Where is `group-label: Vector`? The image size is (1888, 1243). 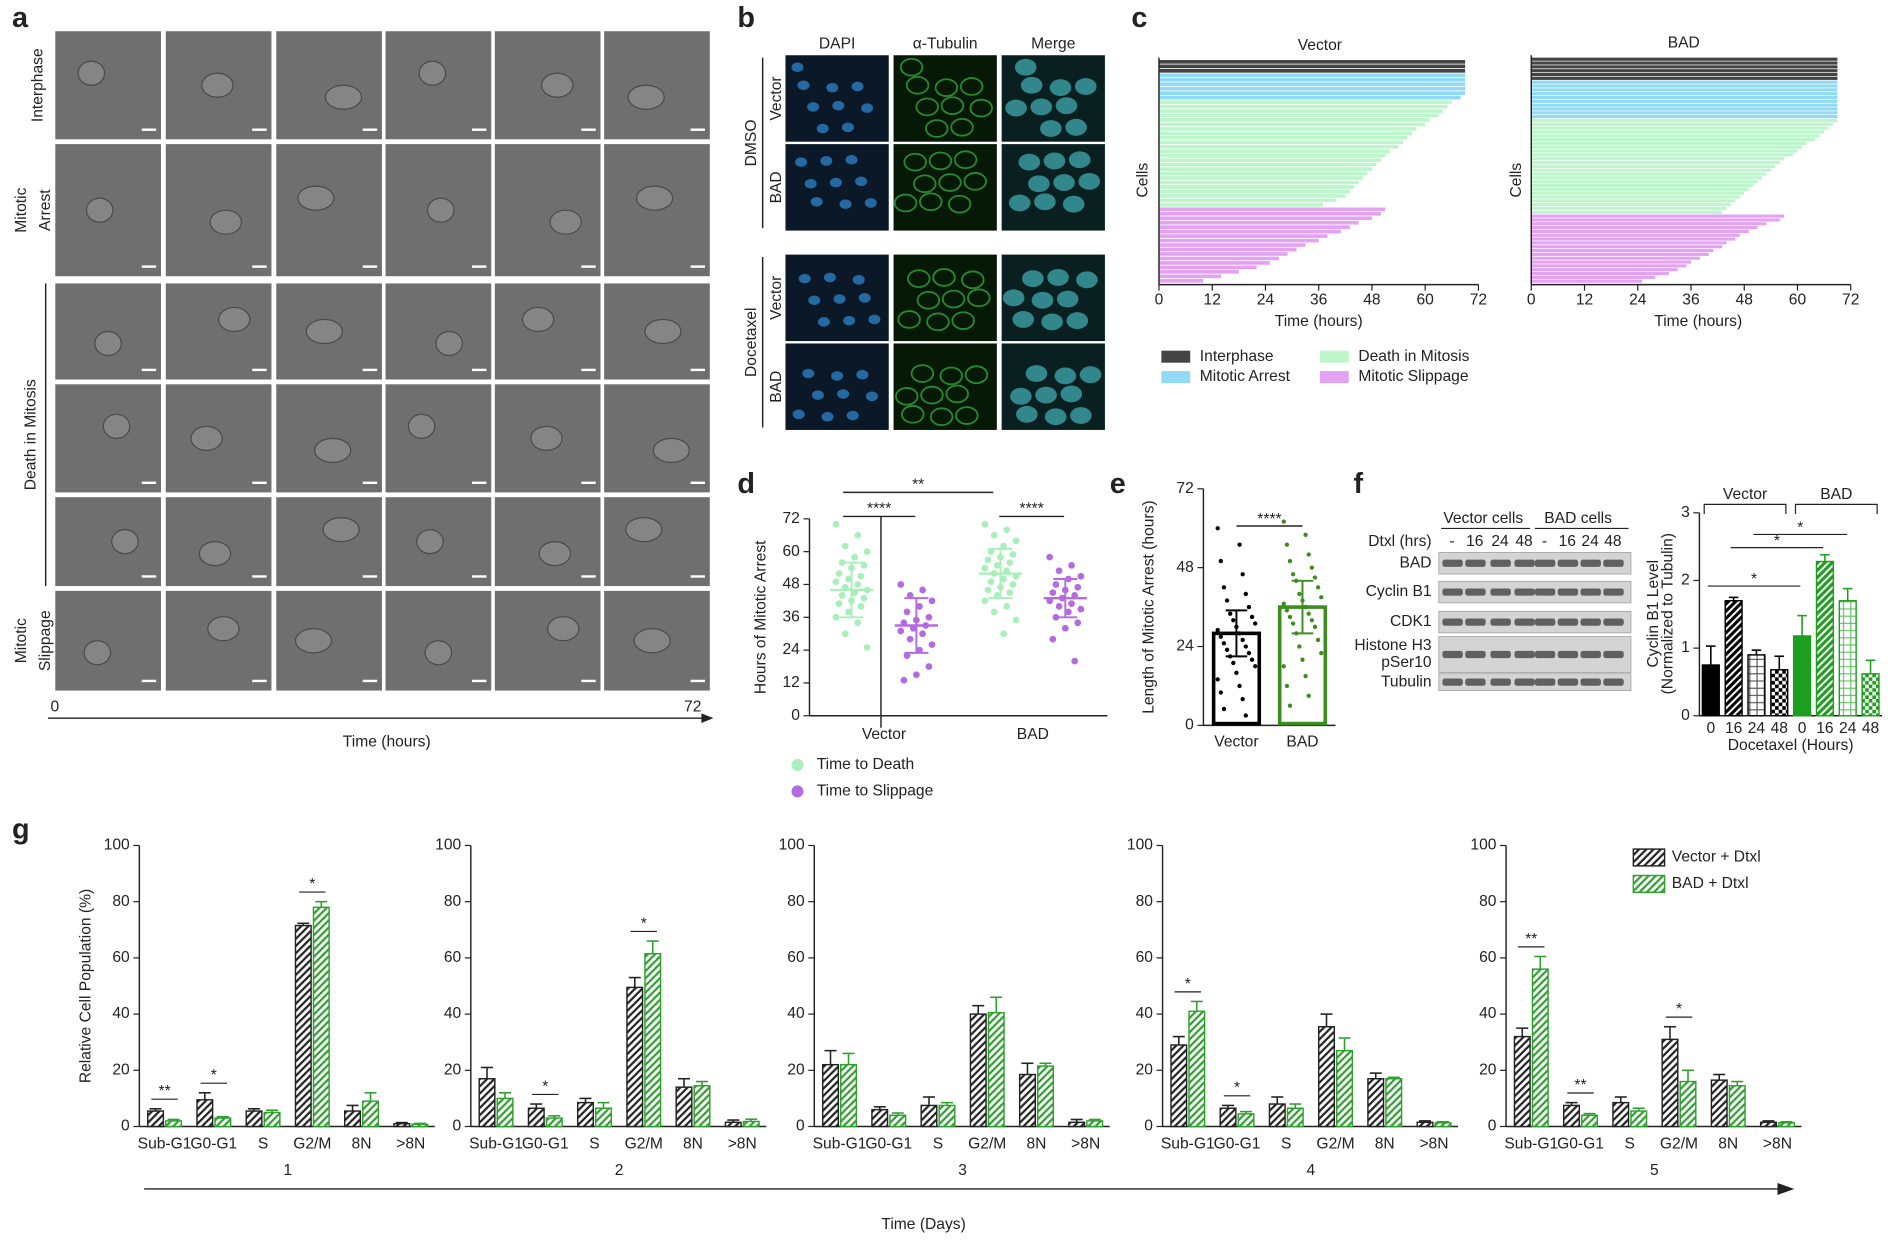
group-label: Vector is located at coordinates (1745, 494).